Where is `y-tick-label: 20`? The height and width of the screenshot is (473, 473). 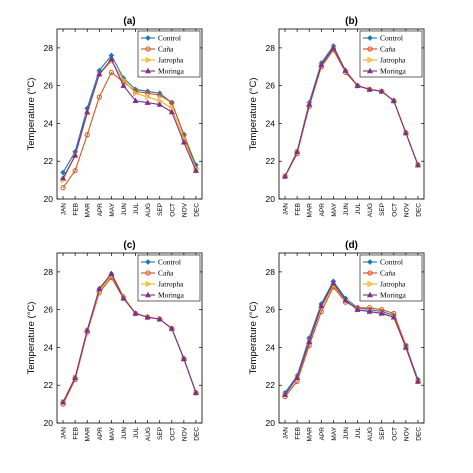
y-tick-label: 20 is located at coordinates (49, 199).